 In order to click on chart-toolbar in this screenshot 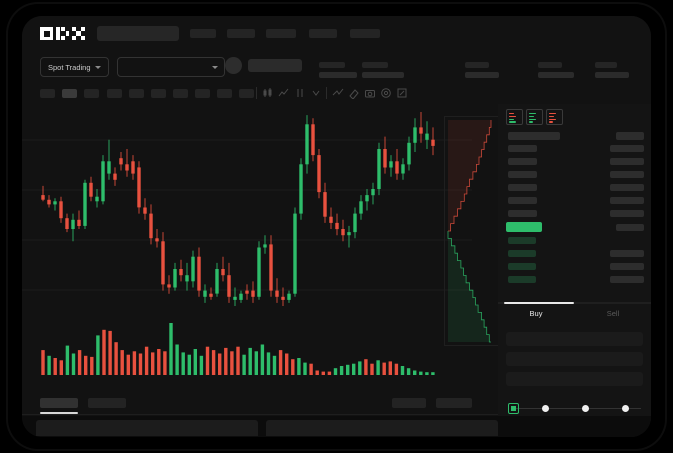, I will do `click(336, 93)`.